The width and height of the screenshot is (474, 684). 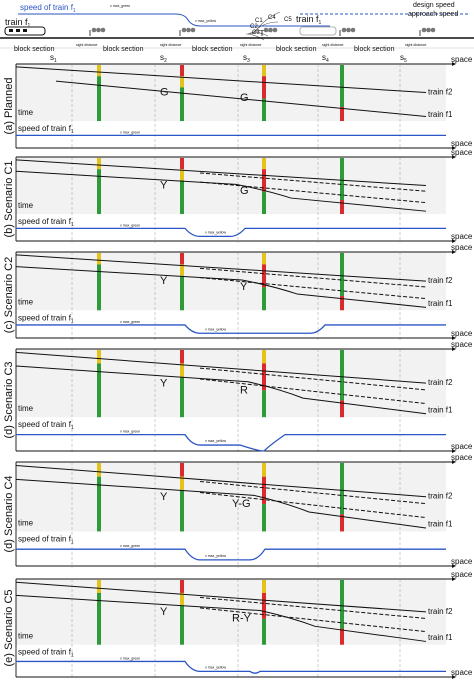 What do you see at coordinates (259, 21) in the screenshot?
I see `case-label-c1: C1` at bounding box center [259, 21].